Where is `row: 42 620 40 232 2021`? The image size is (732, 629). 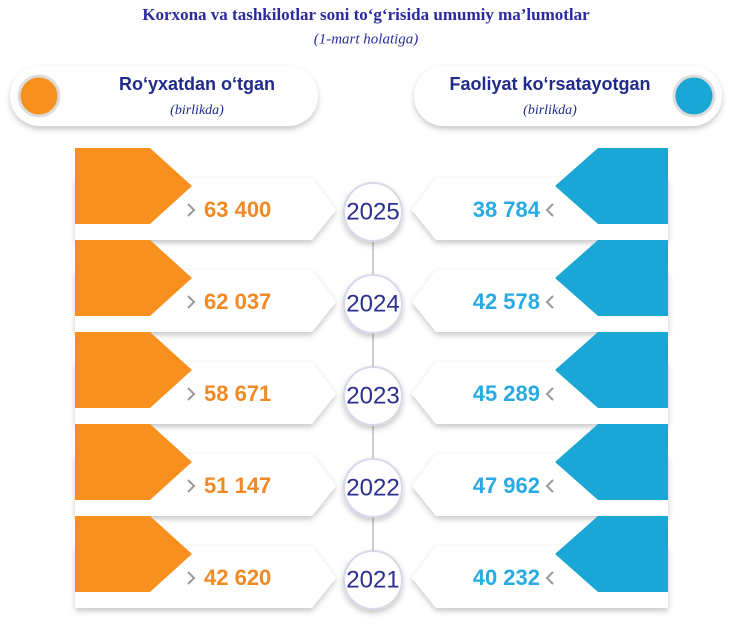
row: 42 620 40 232 2021 is located at coordinates (371, 563).